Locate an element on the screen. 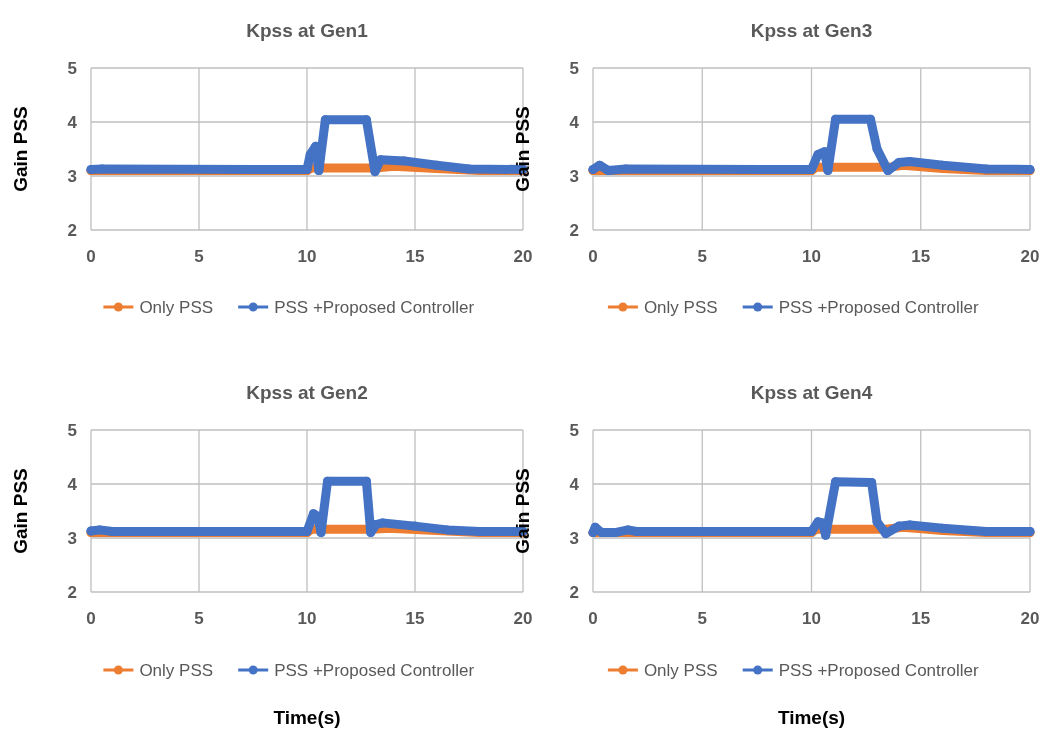 This screenshot has width=1042, height=731. chart-title: Kpss at Gen4 is located at coordinates (811, 392).